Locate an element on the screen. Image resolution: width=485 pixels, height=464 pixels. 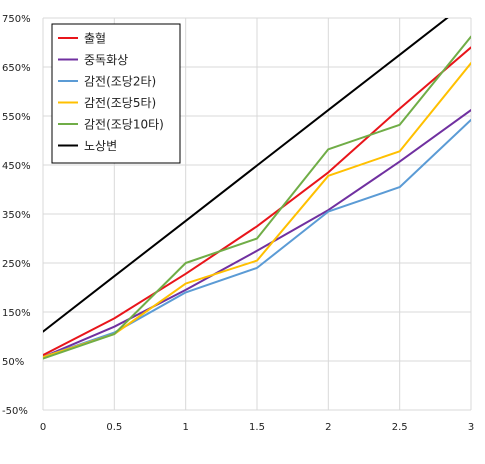
y-tick-label: 50% is located at coordinates (13, 362).